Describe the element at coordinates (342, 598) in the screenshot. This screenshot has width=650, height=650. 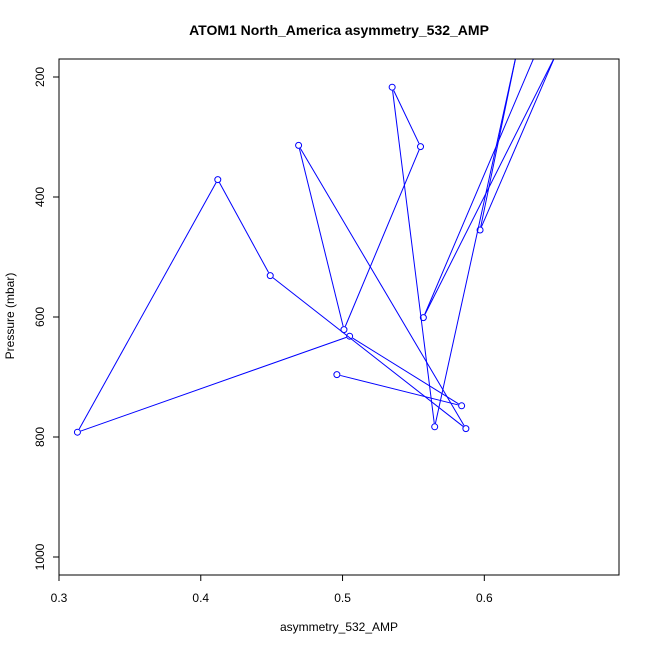
I see `x-tick-label: 0.5` at that location.